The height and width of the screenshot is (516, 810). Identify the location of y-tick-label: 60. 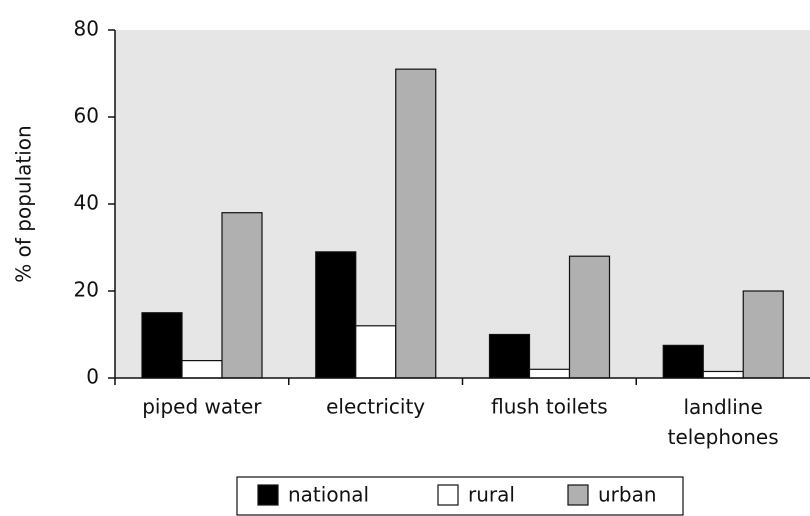
(86, 116).